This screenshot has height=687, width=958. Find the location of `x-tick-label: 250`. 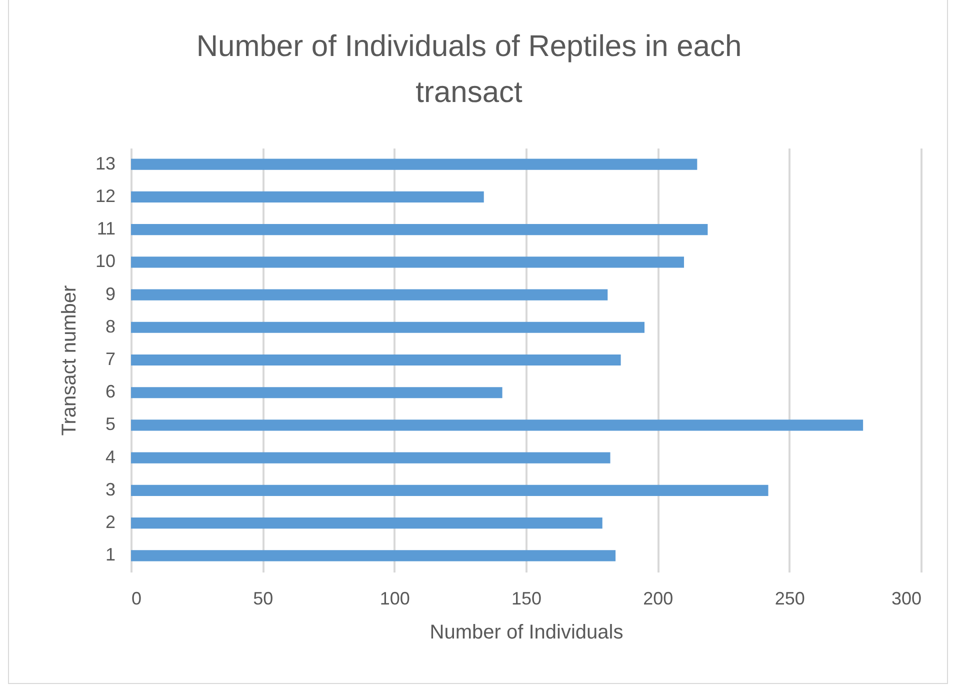

x-tick-label: 250 is located at coordinates (789, 598).